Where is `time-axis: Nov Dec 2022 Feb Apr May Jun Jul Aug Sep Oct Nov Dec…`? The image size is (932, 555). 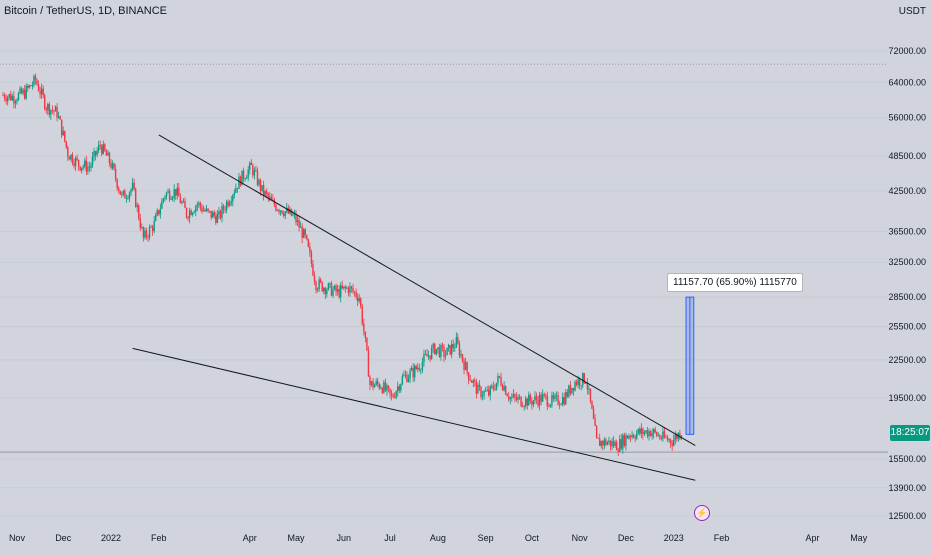
time-axis: Nov Dec 2022 Feb Apr May Jun Jul Aug Sep Oct Nov Dec… is located at coordinates (438, 538).